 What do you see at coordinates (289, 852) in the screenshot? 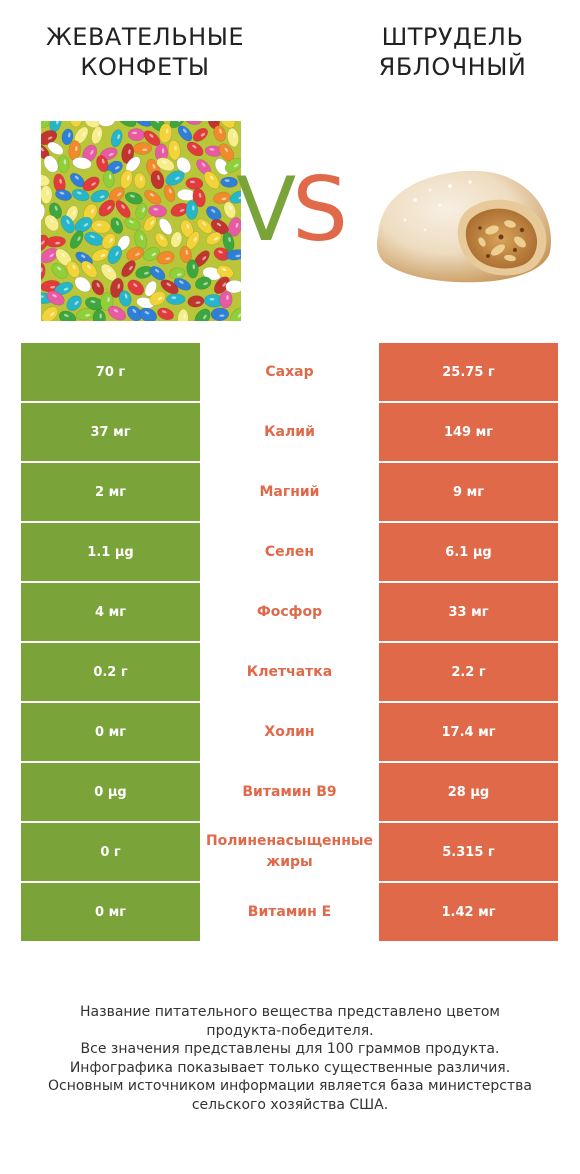
I see `nutrient-name-cell: Полиненасыщенные жиры` at bounding box center [289, 852].